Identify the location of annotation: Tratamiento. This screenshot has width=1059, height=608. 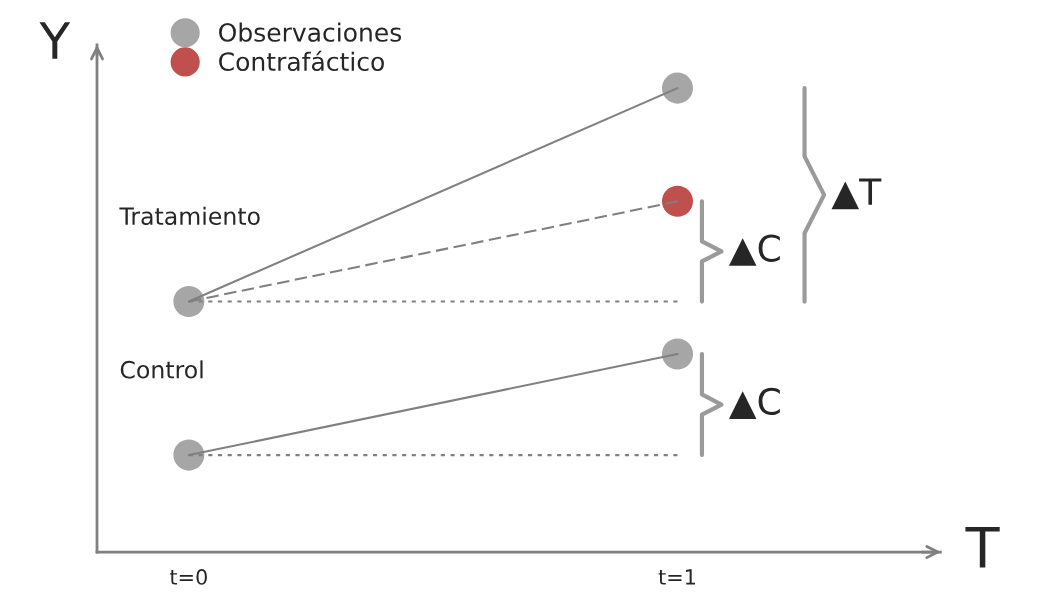
(189, 216).